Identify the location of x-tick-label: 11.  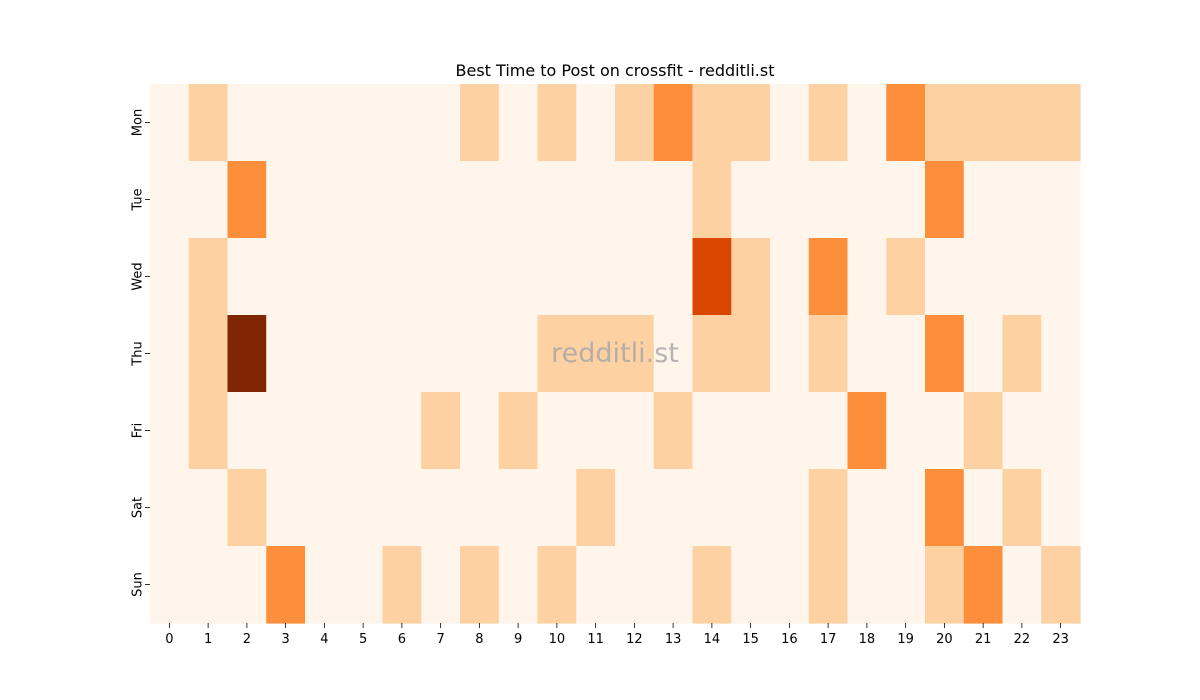
(595, 639).